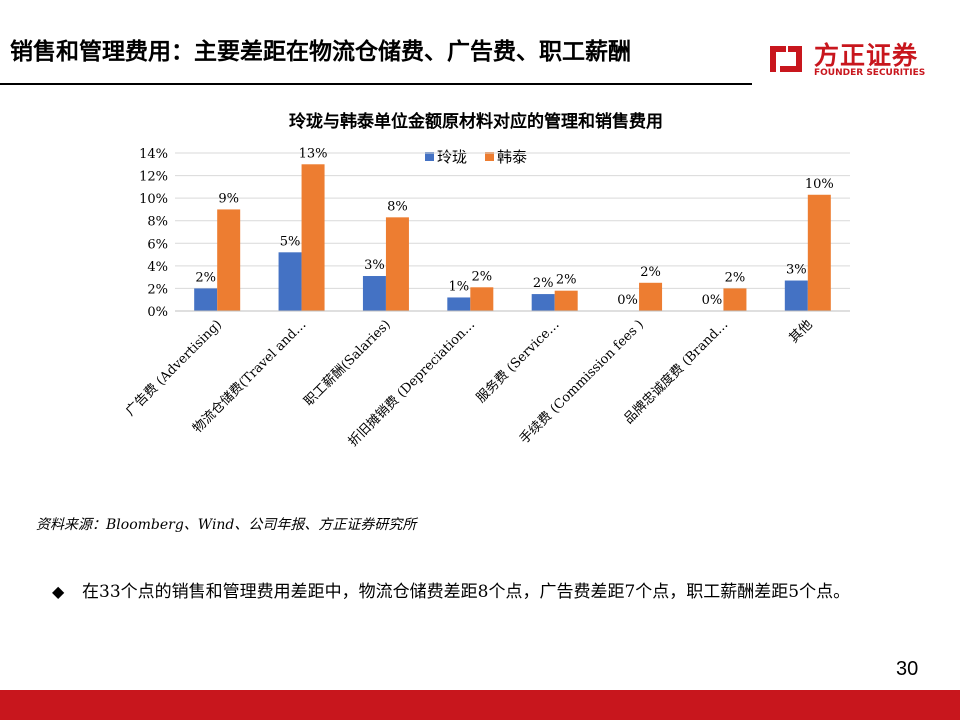  I want to click on founder-securities-logo: 方正证券 FOUNDER SECURITIES, so click(856, 60).